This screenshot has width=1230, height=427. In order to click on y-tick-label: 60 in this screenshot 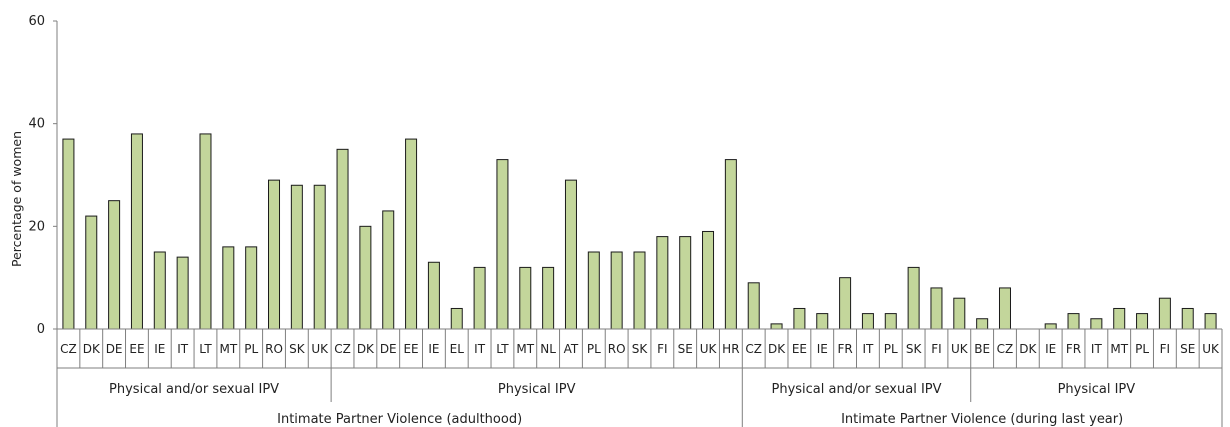, I will do `click(36, 21)`.